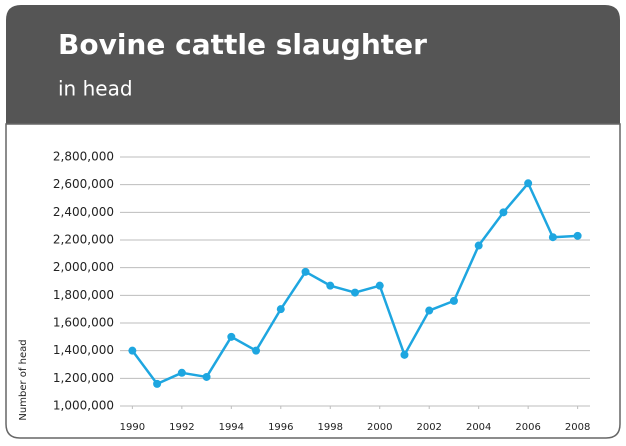 This screenshot has height=446, width=626. What do you see at coordinates (83, 295) in the screenshot?
I see `y-tick-label: 1,800,000` at bounding box center [83, 295].